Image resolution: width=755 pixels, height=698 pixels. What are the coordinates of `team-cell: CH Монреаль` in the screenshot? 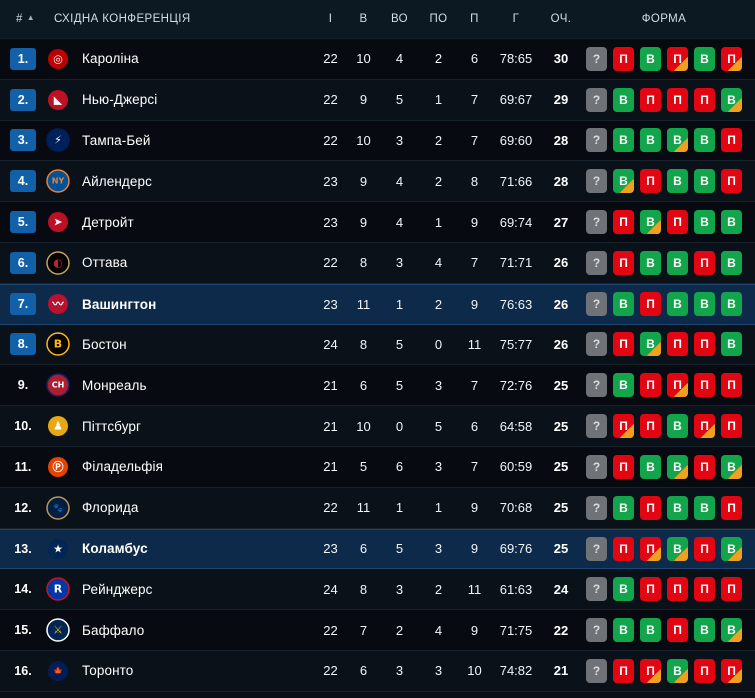 It's located at (180, 385).